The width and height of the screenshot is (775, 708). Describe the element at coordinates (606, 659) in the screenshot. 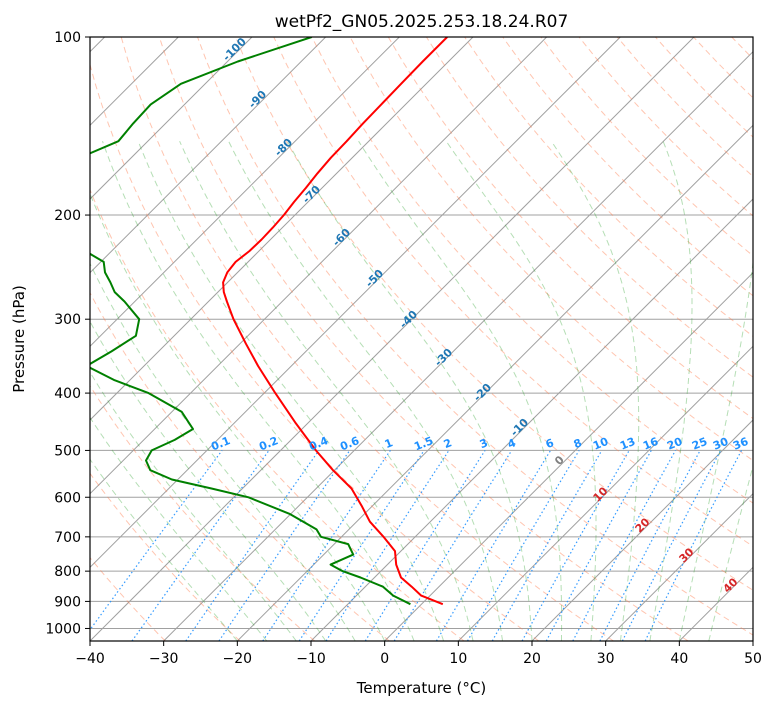

I see `x-tick-label: 30` at that location.